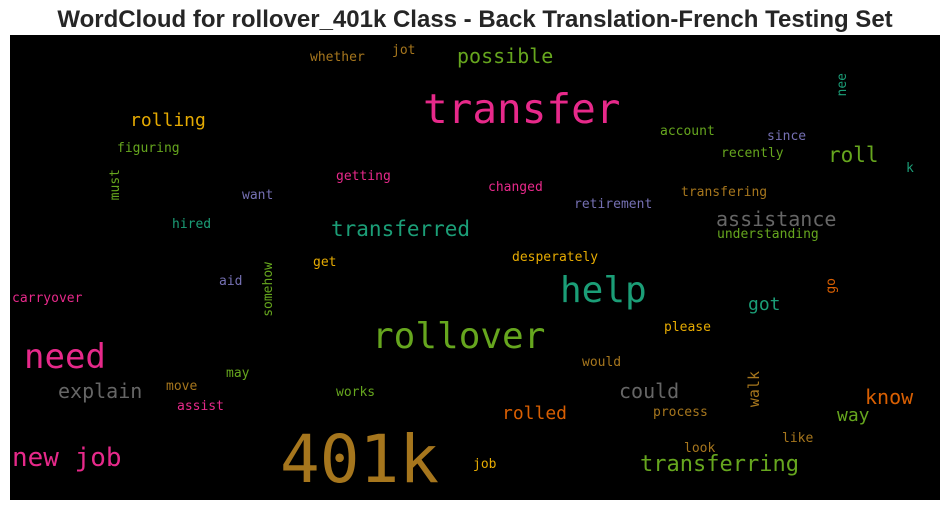  What do you see at coordinates (776, 219) in the screenshot?
I see `word-assistance: assistance` at bounding box center [776, 219].